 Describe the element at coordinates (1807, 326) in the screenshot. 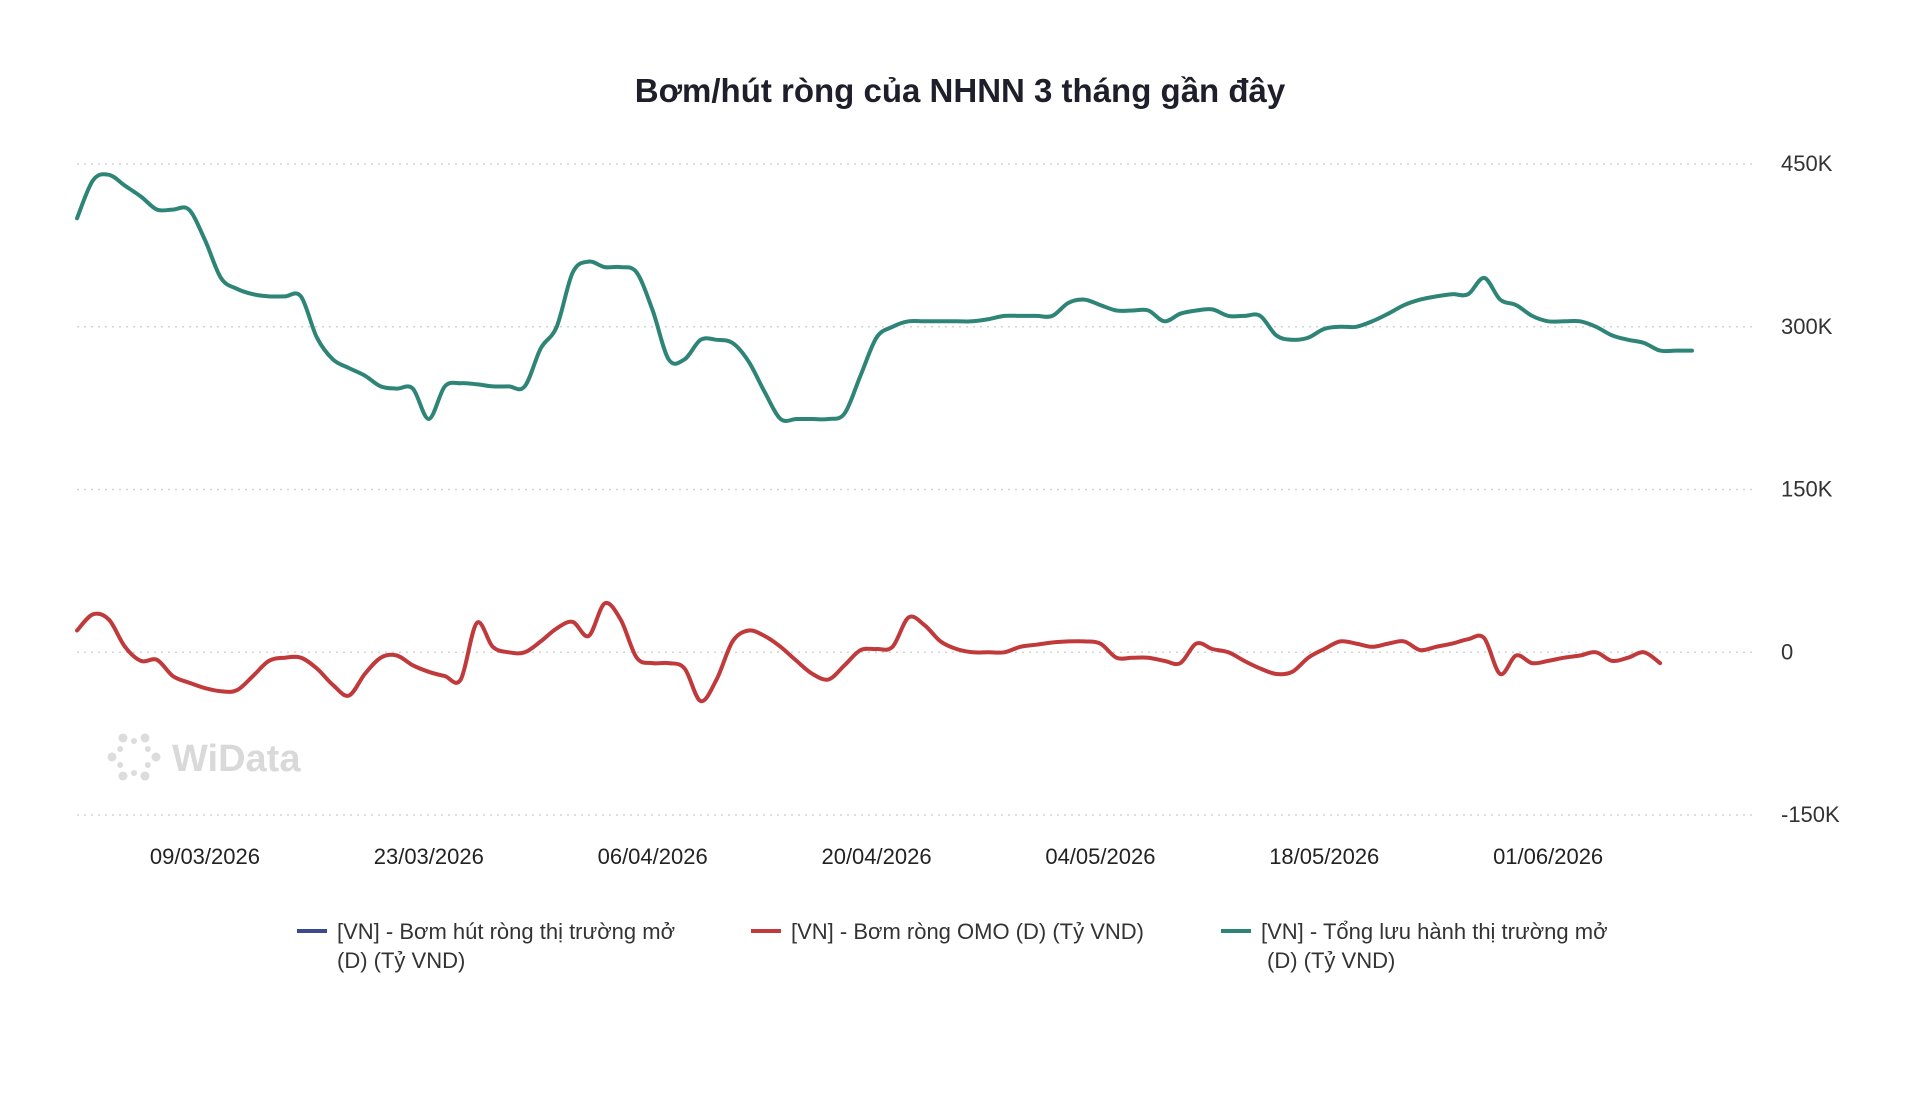

I see `y-tick-label: 300K` at that location.